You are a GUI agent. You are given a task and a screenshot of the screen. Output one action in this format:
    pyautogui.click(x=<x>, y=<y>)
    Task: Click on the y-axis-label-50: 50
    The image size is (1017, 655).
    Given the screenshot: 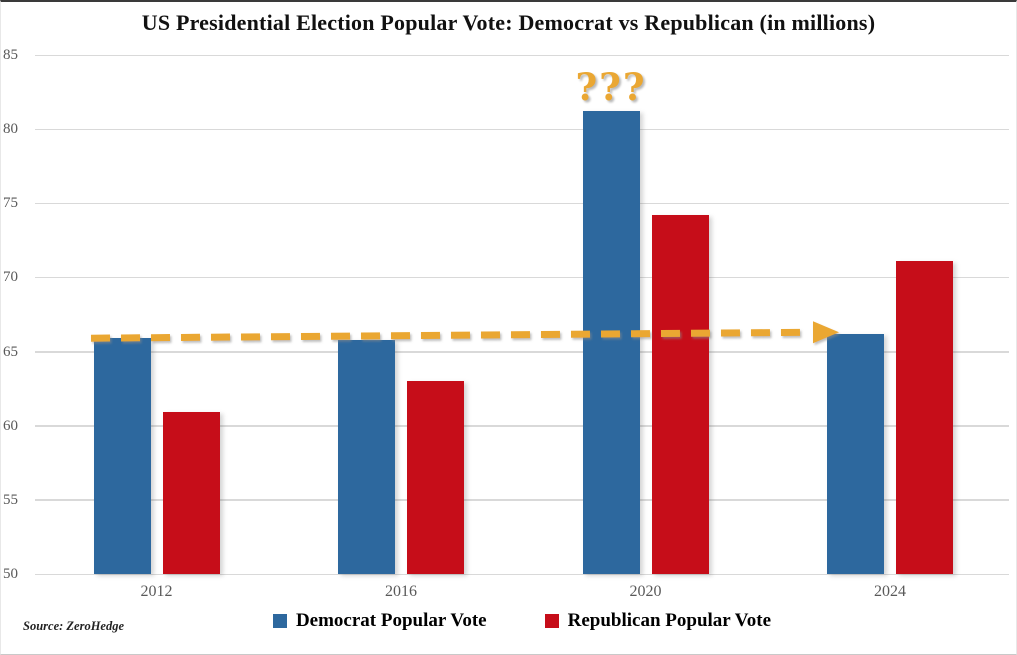 What is the action you would take?
    pyautogui.click(x=10, y=574)
    